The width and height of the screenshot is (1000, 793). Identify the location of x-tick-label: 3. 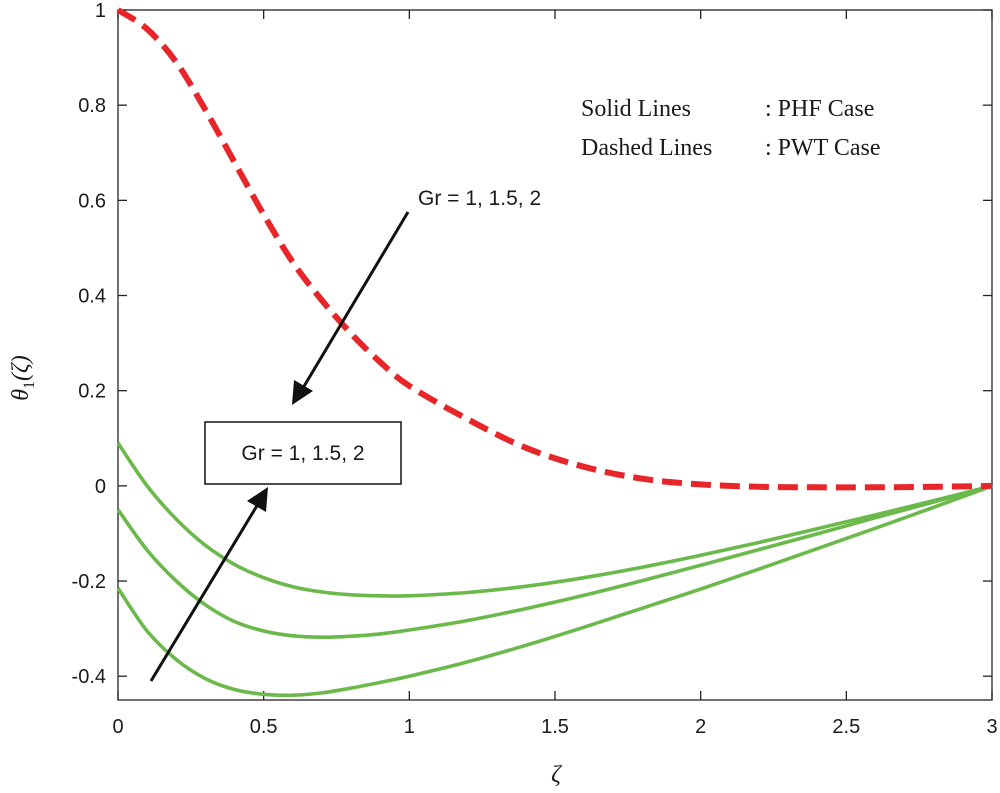
(991, 727).